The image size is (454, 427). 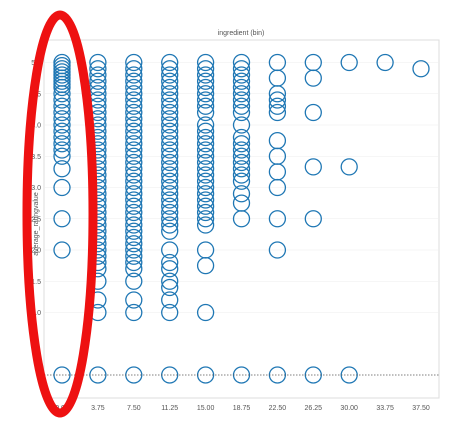 What do you see at coordinates (314, 408) in the screenshot?
I see `x-tick-label: 26.25` at bounding box center [314, 408].